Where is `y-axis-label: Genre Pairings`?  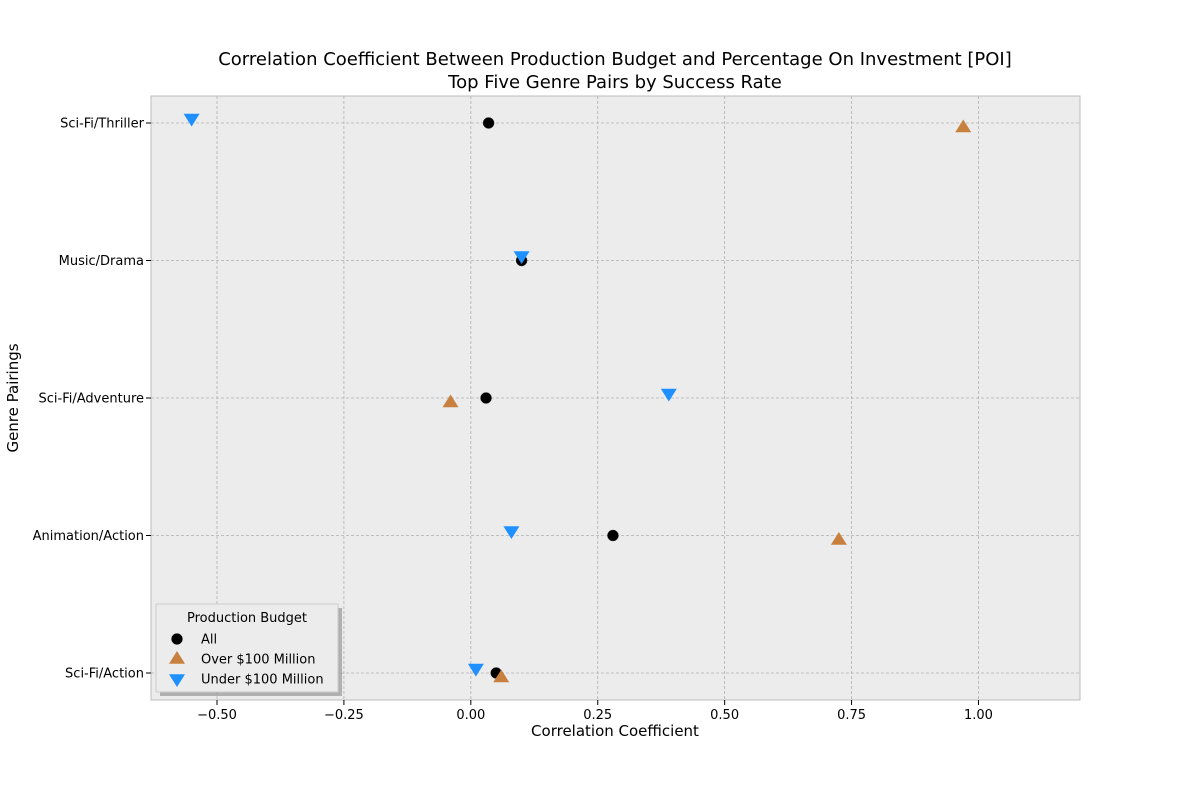 y-axis-label: Genre Pairings is located at coordinates (13, 397).